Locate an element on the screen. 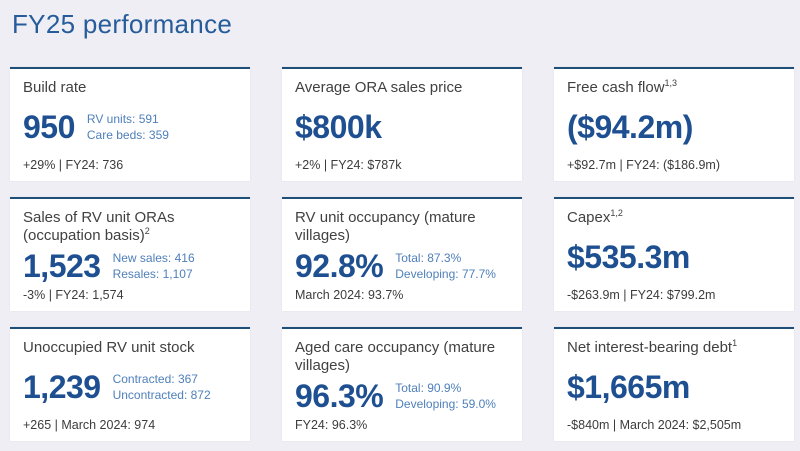  card-title: Free cash flow1,3 is located at coordinates (674, 88).